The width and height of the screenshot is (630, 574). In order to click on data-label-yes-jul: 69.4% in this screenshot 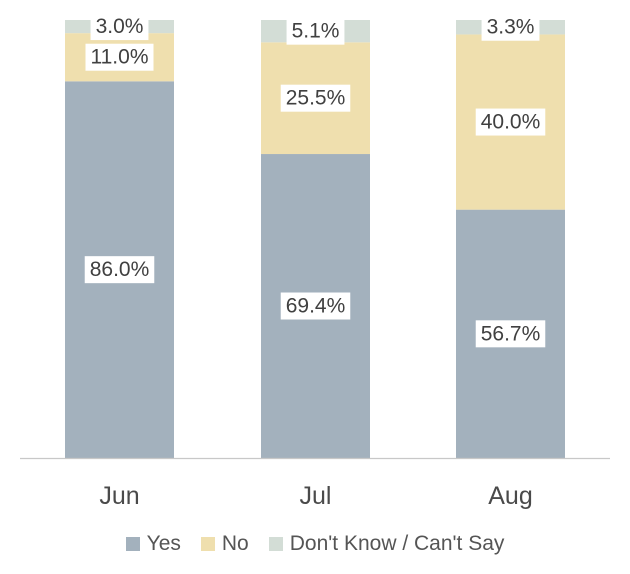, I will do `click(315, 306)`.